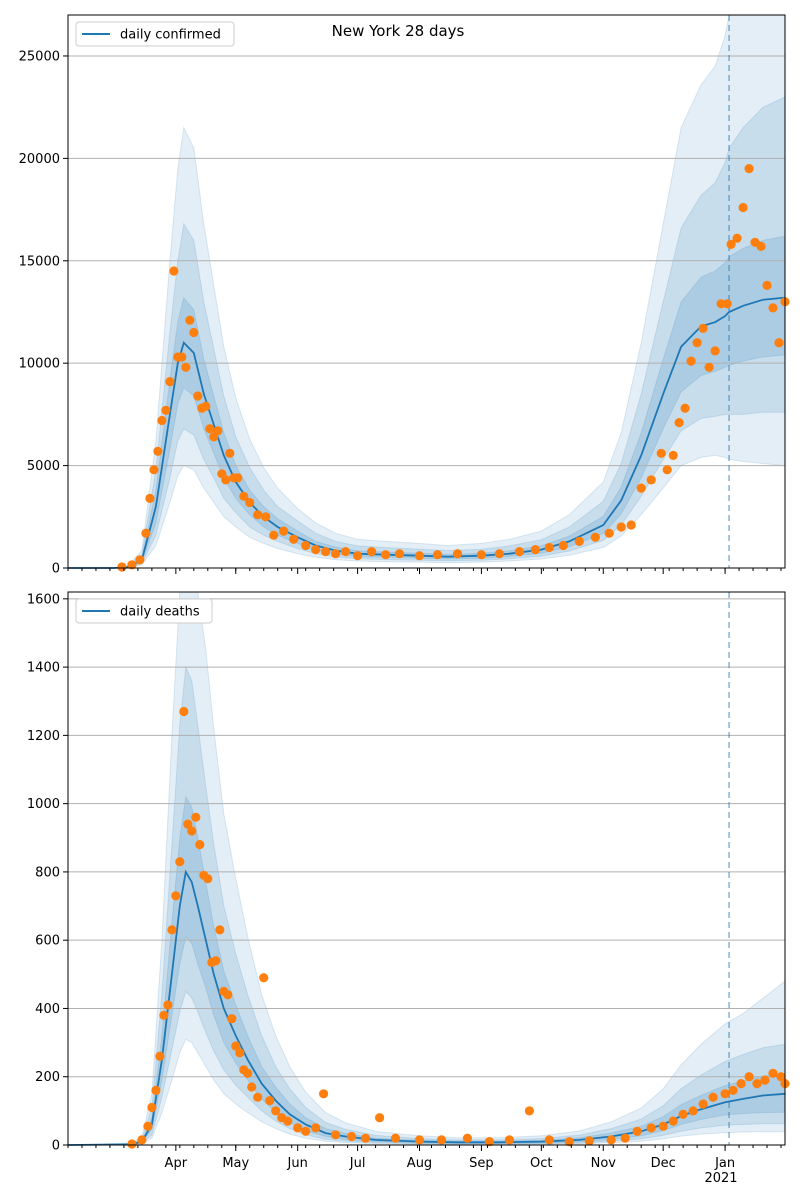 This screenshot has width=800, height=1200. I want to click on legend-label-deaths: daily deaths, so click(160, 612).